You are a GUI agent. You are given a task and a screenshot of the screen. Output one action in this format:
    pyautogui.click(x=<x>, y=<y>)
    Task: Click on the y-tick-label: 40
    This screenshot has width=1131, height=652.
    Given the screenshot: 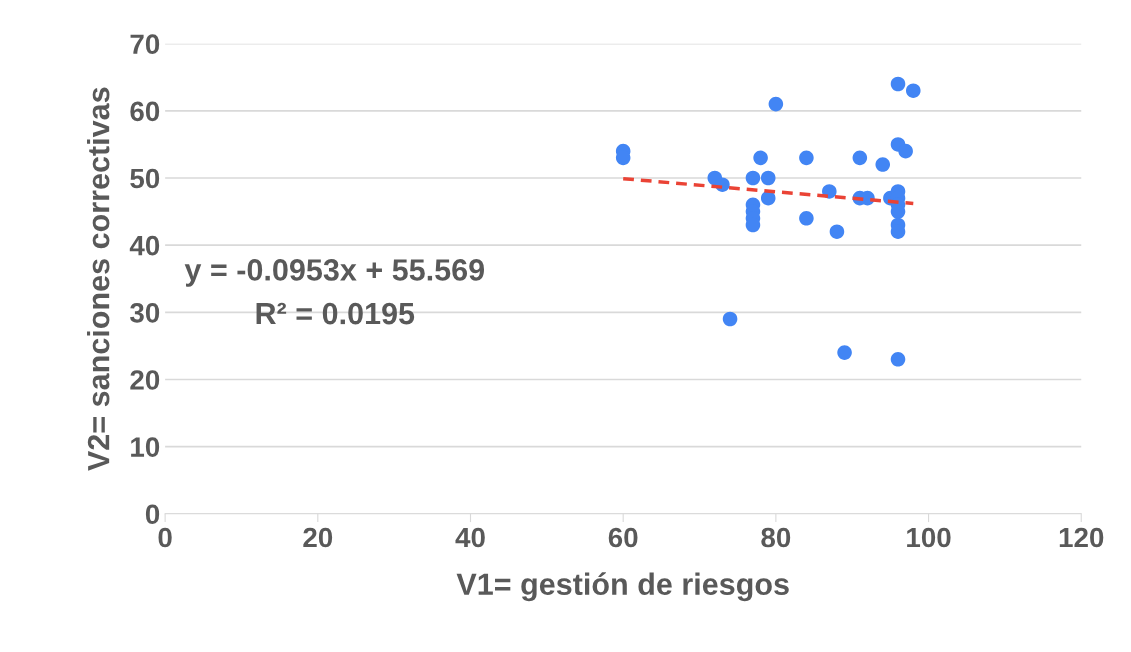 What is the action you would take?
    pyautogui.click(x=144, y=245)
    